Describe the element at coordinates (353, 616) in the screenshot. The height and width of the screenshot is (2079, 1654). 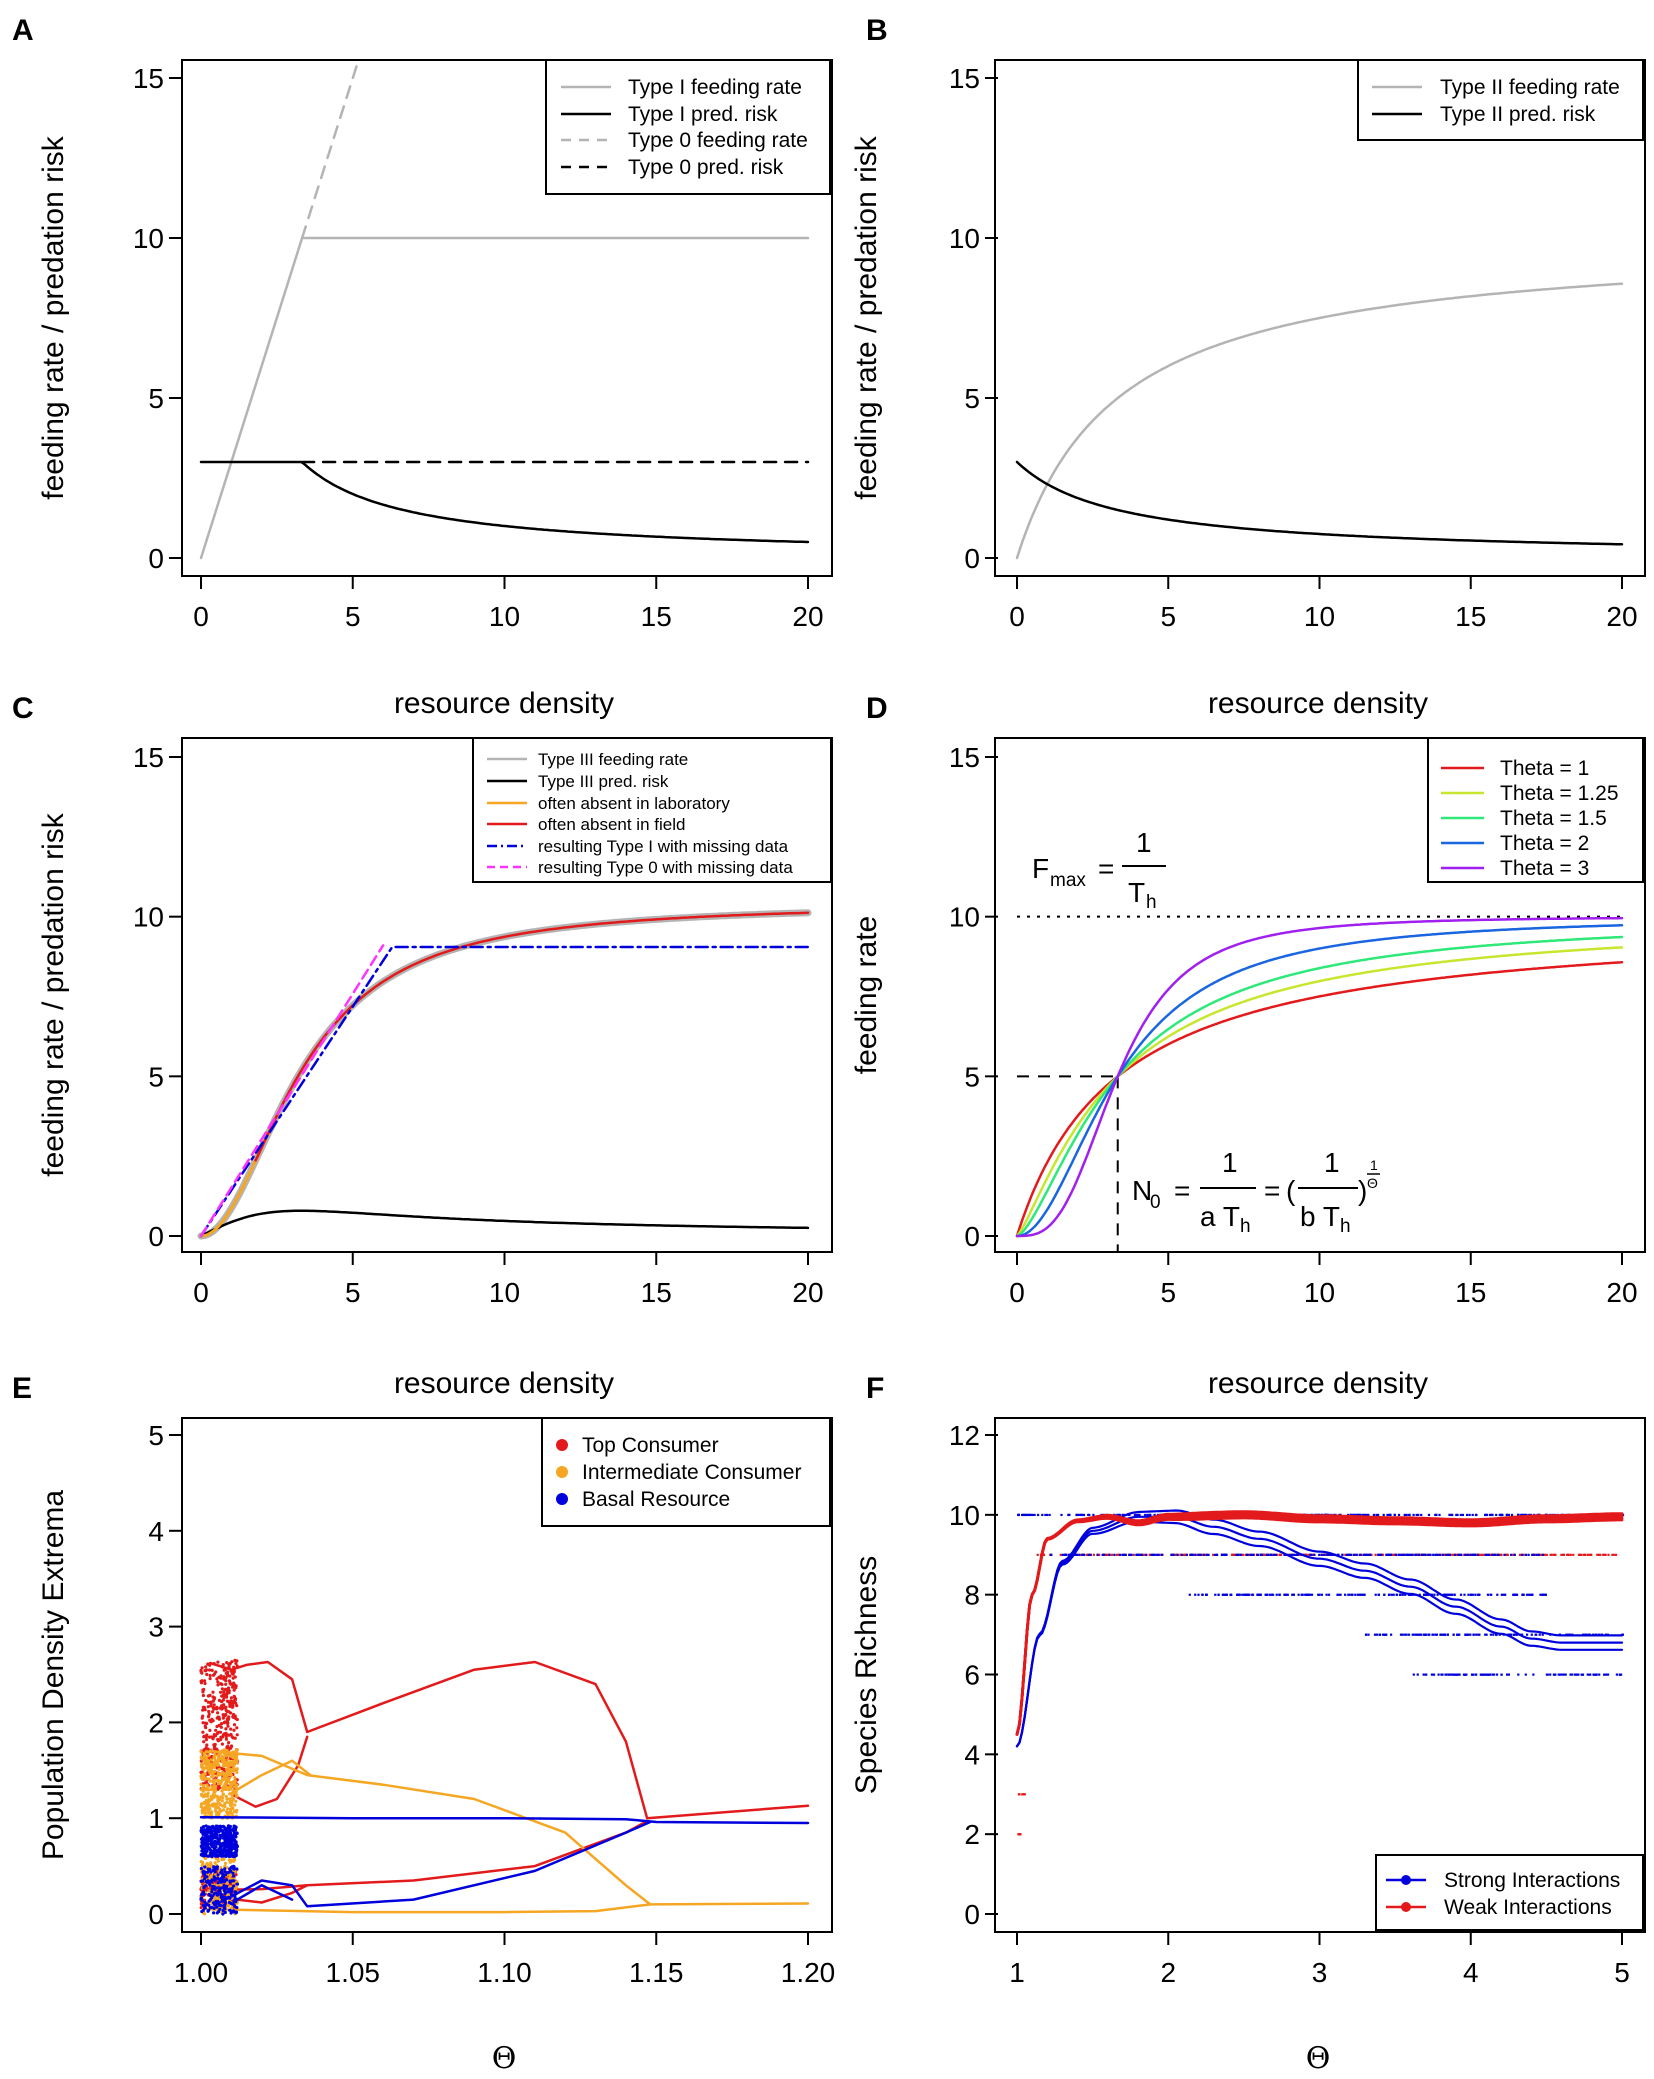
I see `x-tick-label: 5` at that location.